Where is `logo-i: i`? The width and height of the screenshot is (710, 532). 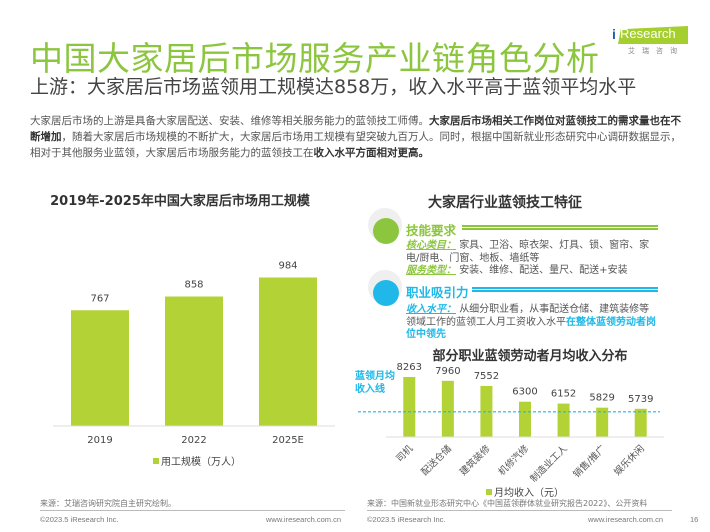
logo-i: i is located at coordinates (614, 34).